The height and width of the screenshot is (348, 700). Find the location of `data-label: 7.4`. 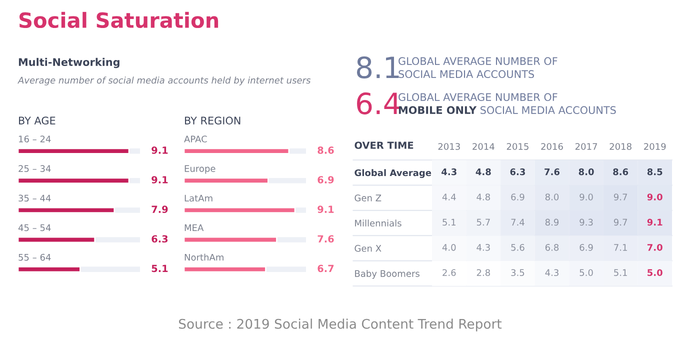

data-label: 7.4 is located at coordinates (517, 222).